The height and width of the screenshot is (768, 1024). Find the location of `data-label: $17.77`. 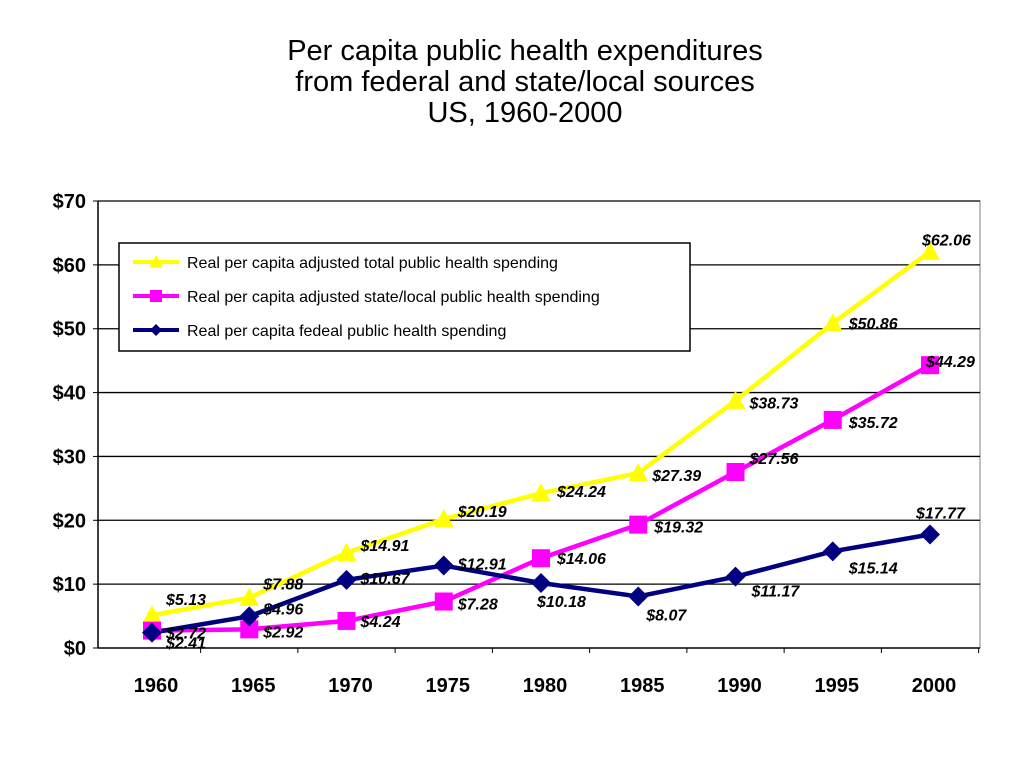

data-label: $17.77 is located at coordinates (940, 514).